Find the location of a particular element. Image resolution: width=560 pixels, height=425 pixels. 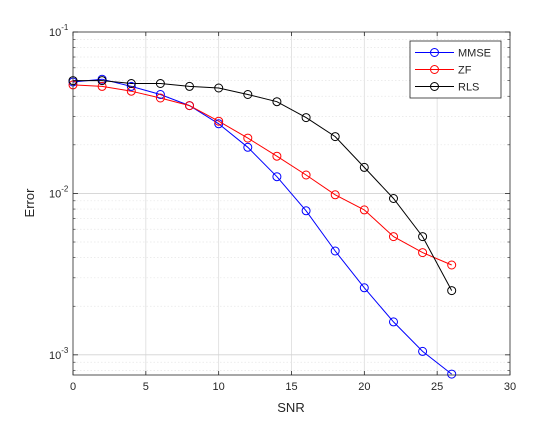

legend-marker-zf is located at coordinates (434, 69).